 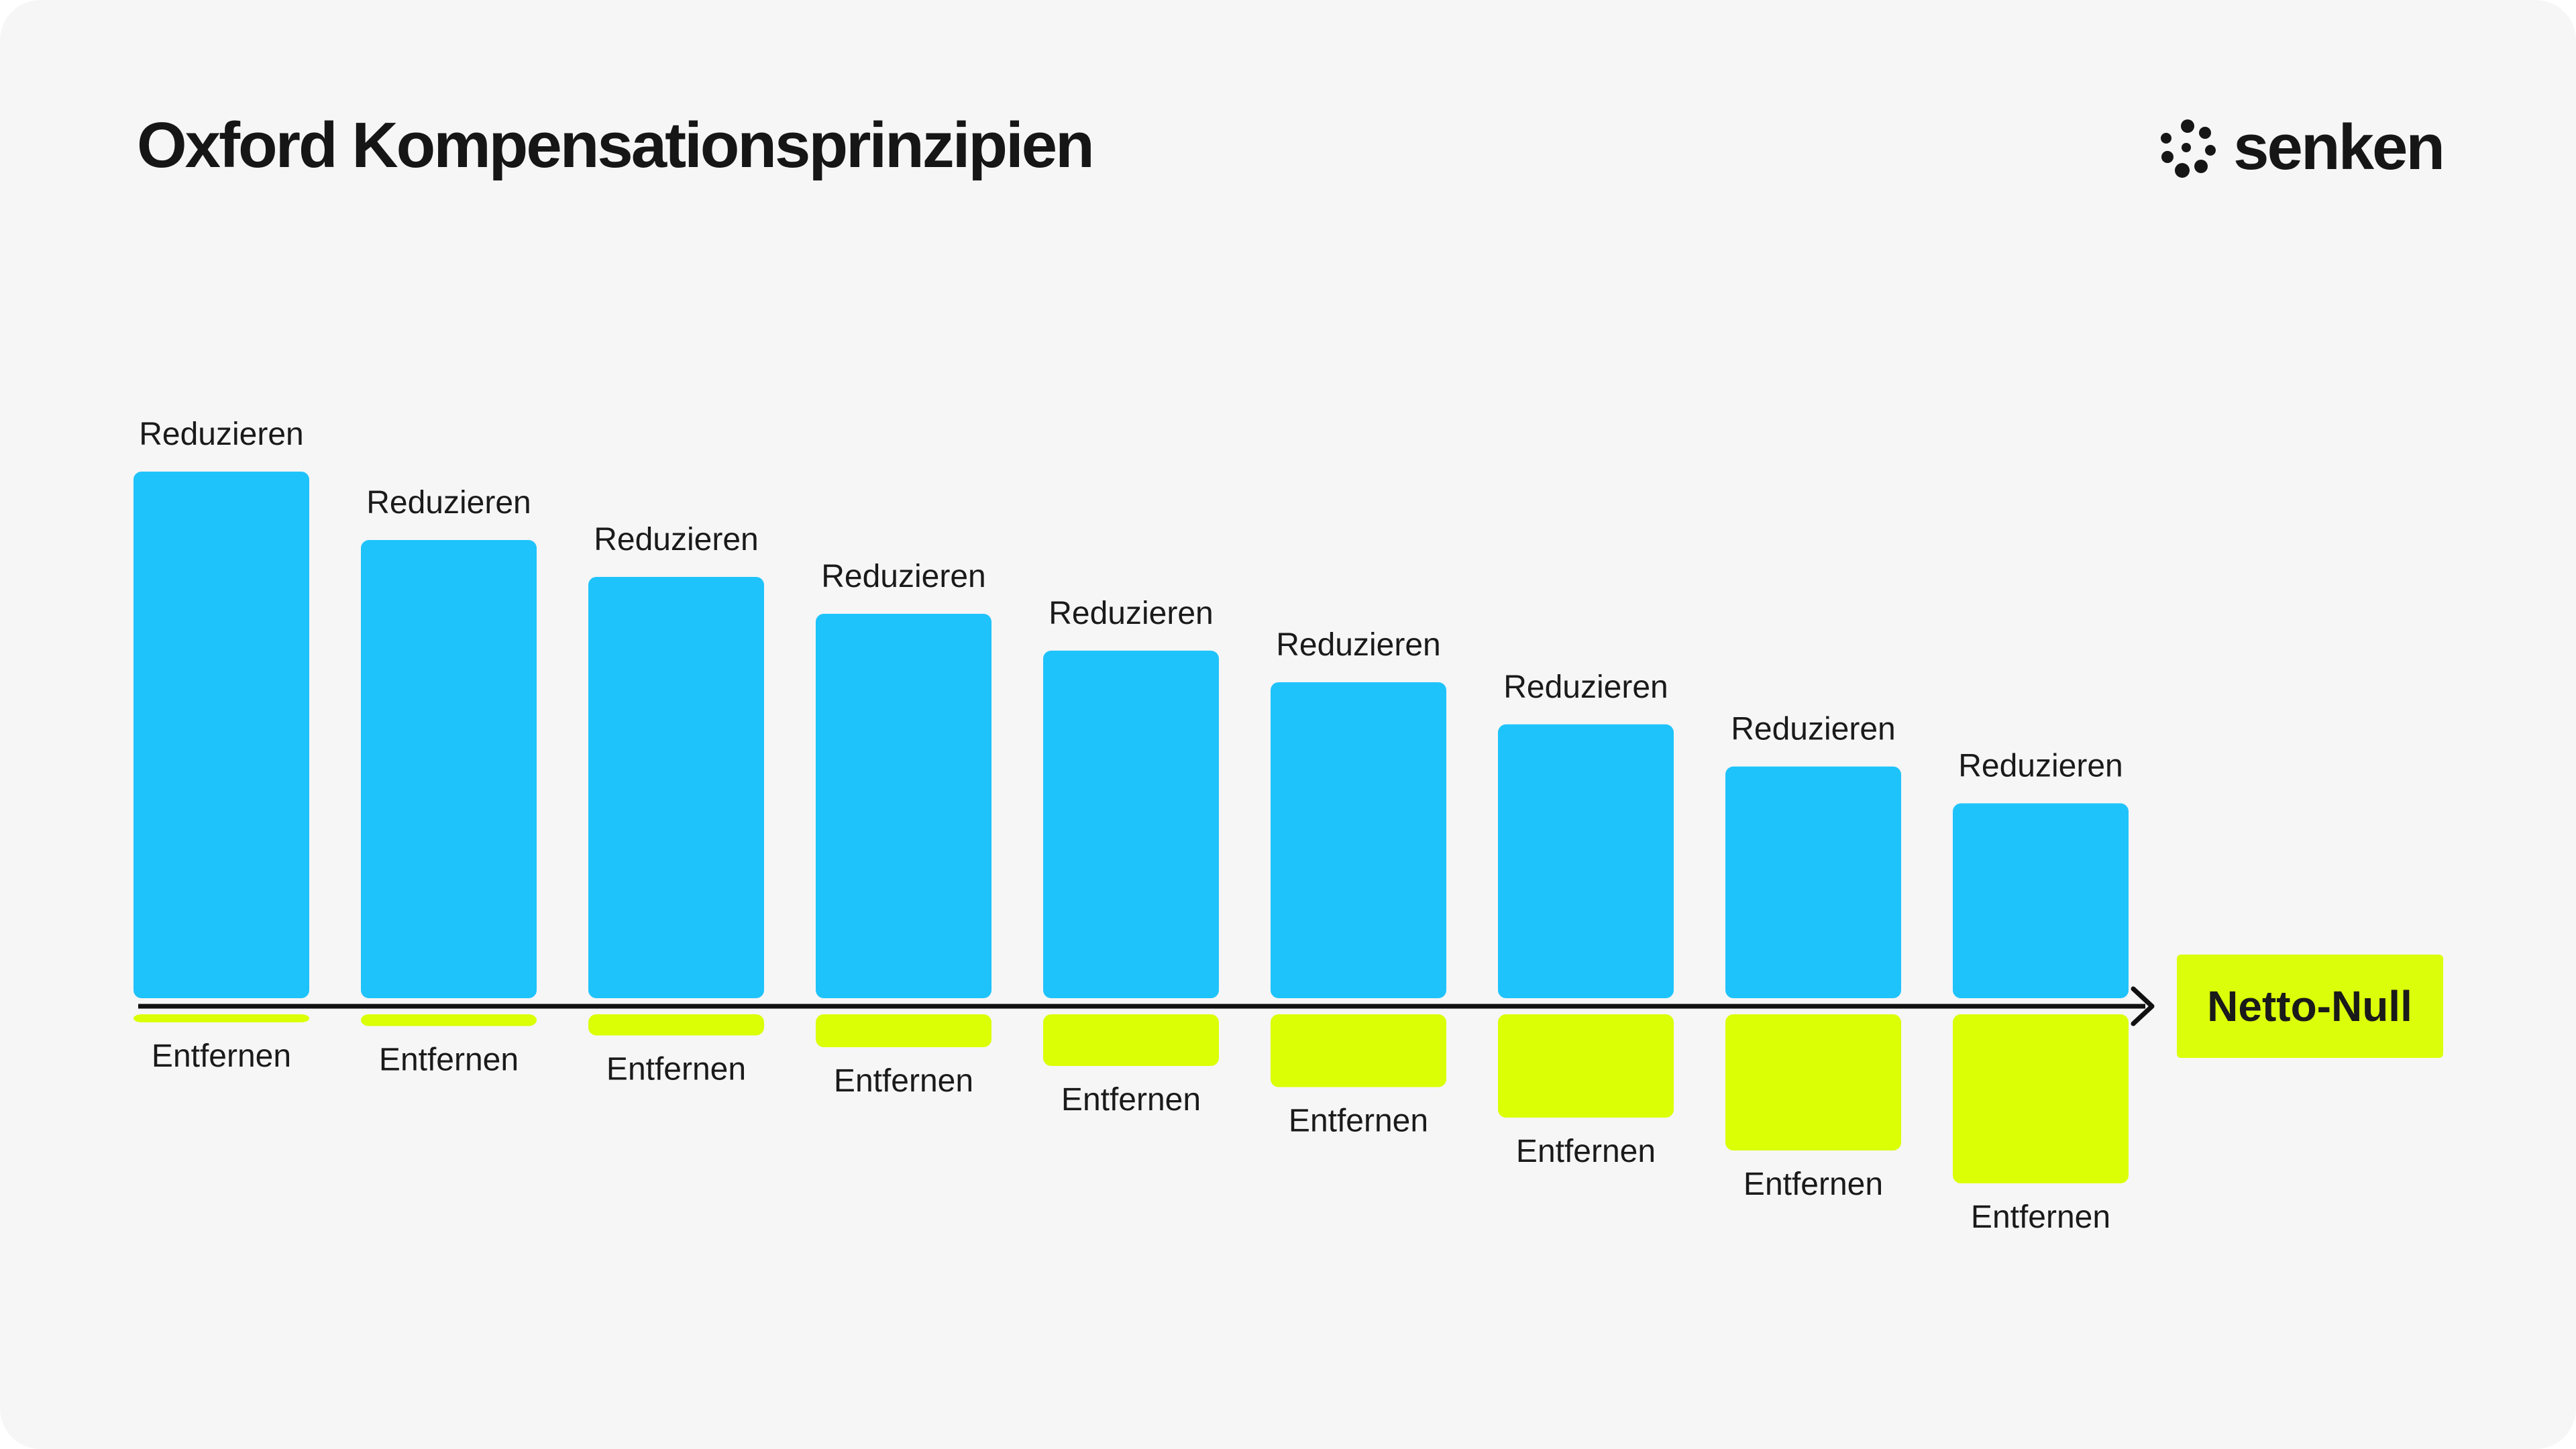 I want to click on dotted-flower-logo-icon, so click(x=2188, y=148).